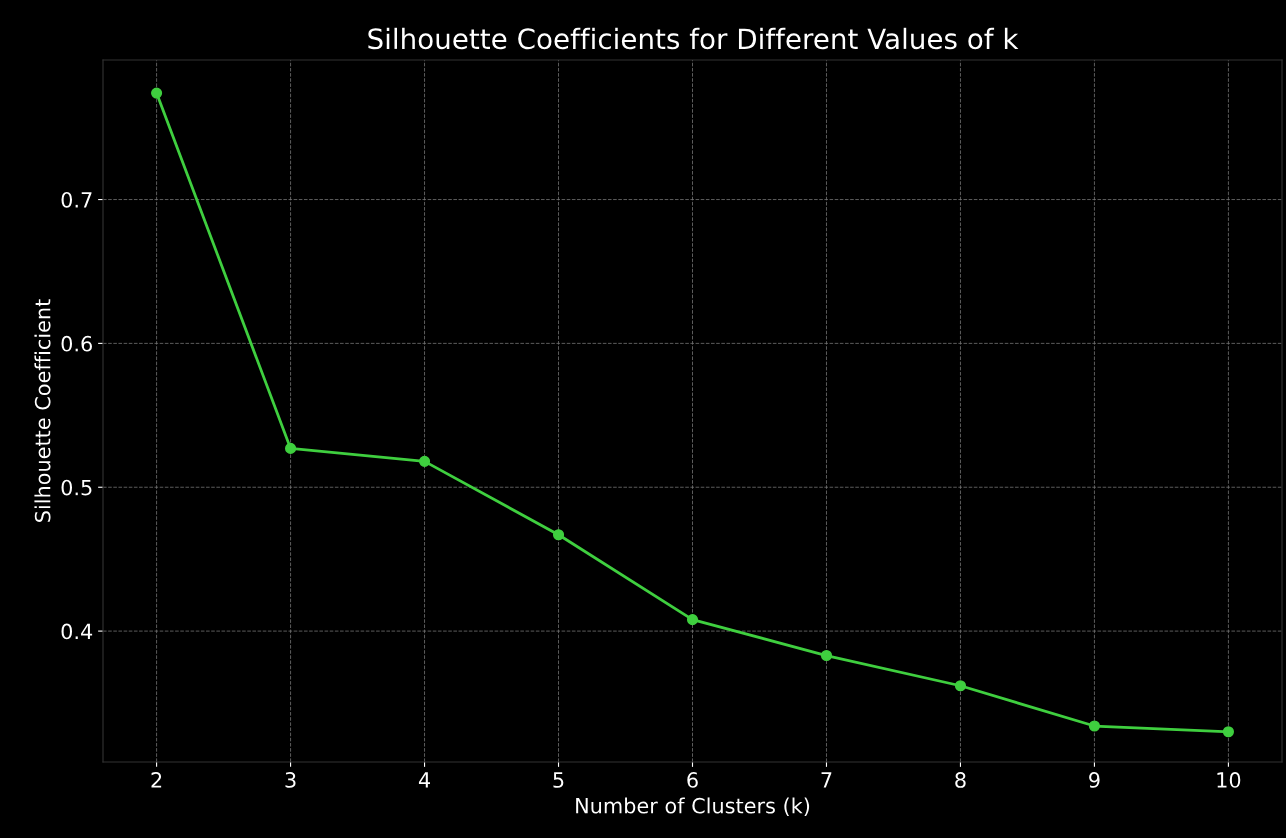 Image resolution: width=1286 pixels, height=838 pixels. I want to click on x-tick-label: 8, so click(960, 780).